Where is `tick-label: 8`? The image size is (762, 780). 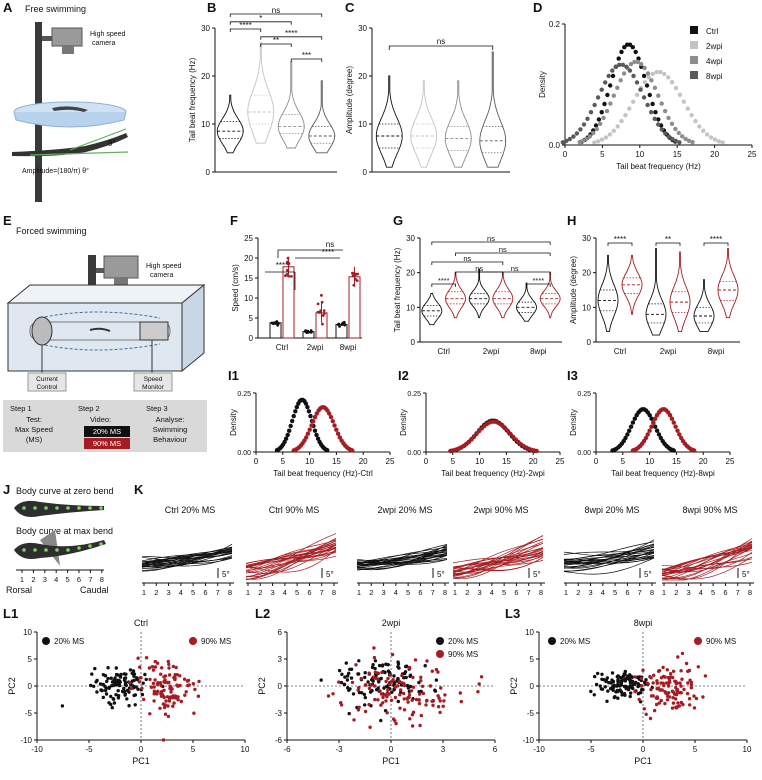 tick-label: 8 is located at coordinates (750, 592).